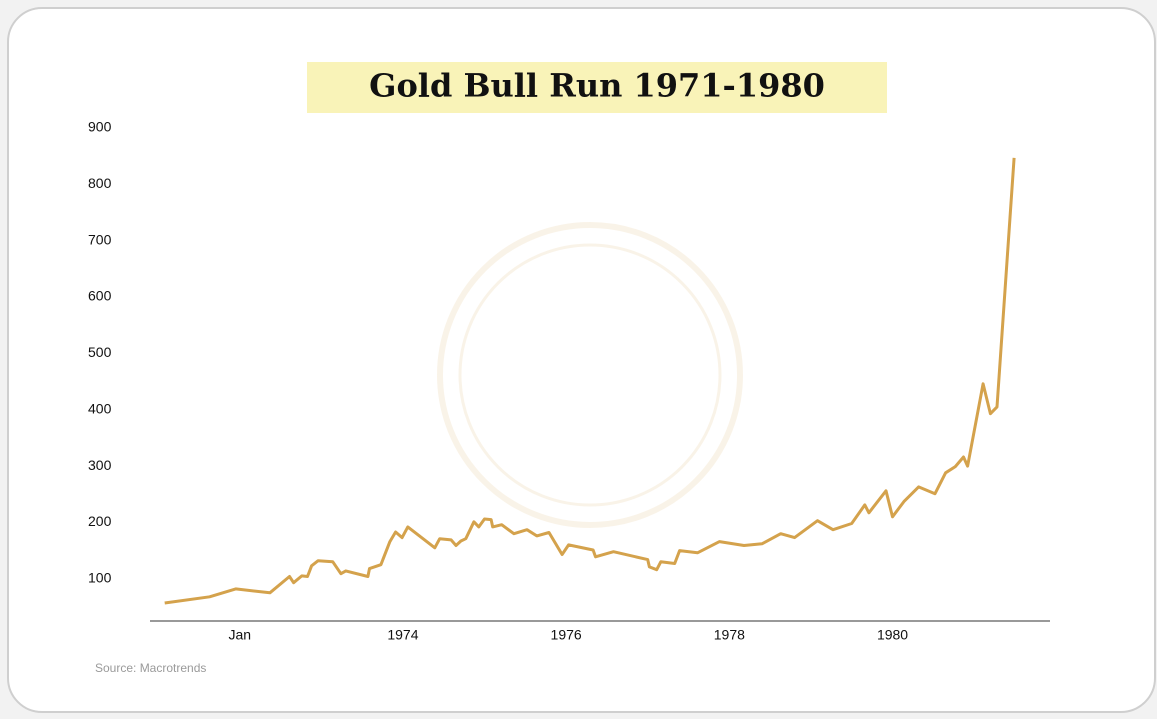  Describe the element at coordinates (239, 635) in the screenshot. I see `x-tick-label: Jan` at that location.